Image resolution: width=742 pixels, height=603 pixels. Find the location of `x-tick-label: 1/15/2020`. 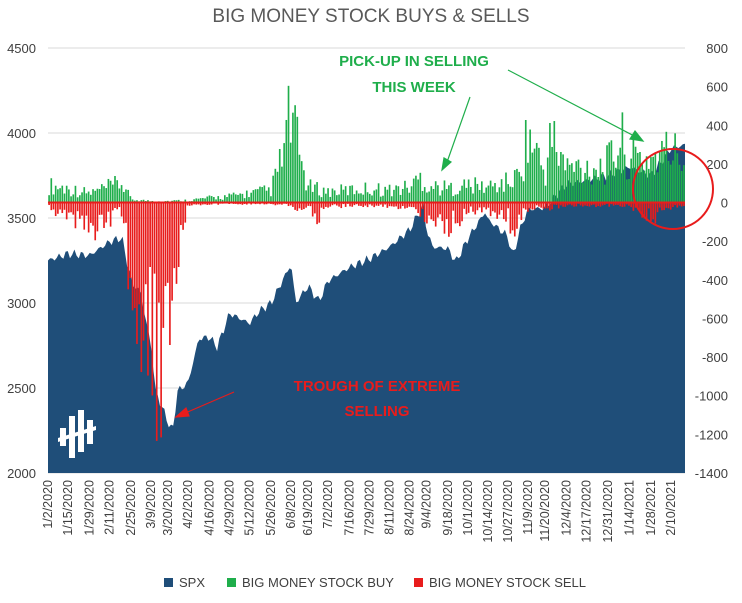

x-tick-label: 1/15/2020 is located at coordinates (68, 508).